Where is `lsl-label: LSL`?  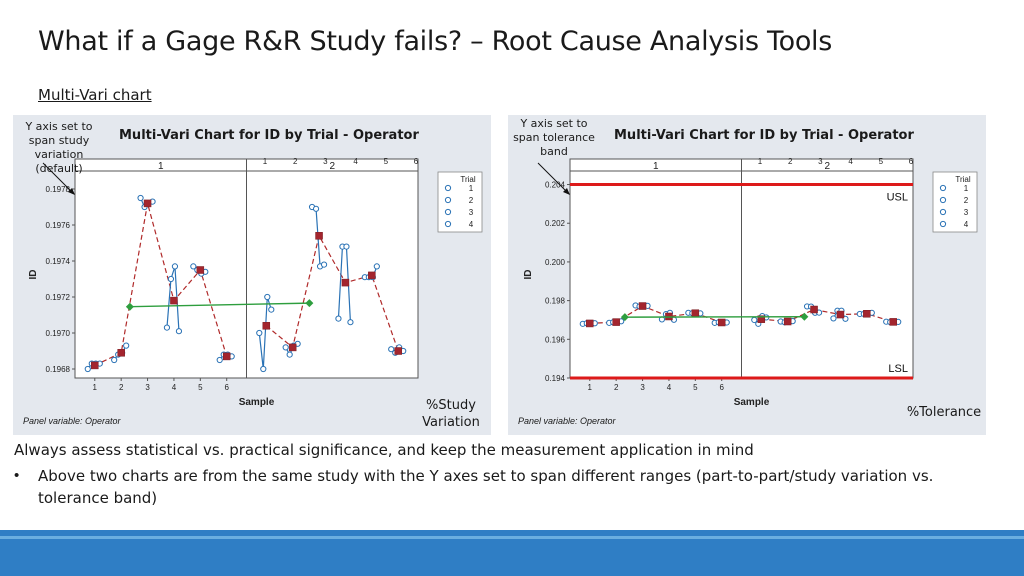
lsl-label: LSL is located at coordinates (898, 369).